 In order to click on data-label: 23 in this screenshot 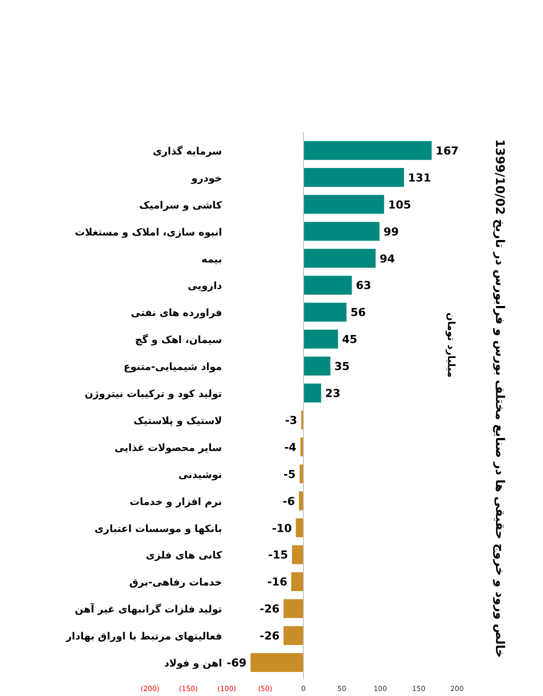, I will do `click(332, 393)`.